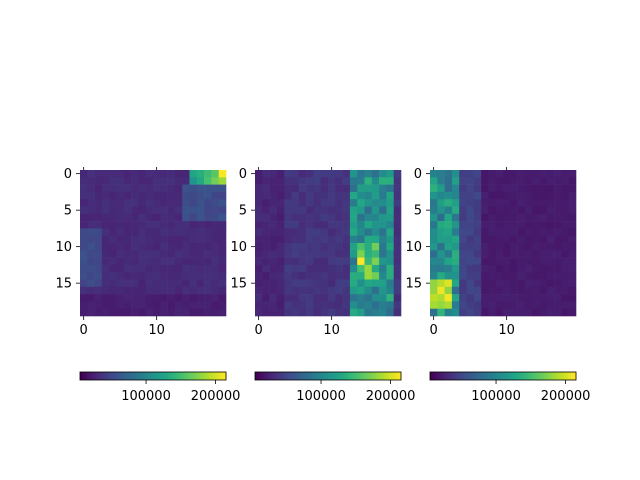  Describe the element at coordinates (413, 247) in the screenshot. I see `y-tick-label: 10` at that location.